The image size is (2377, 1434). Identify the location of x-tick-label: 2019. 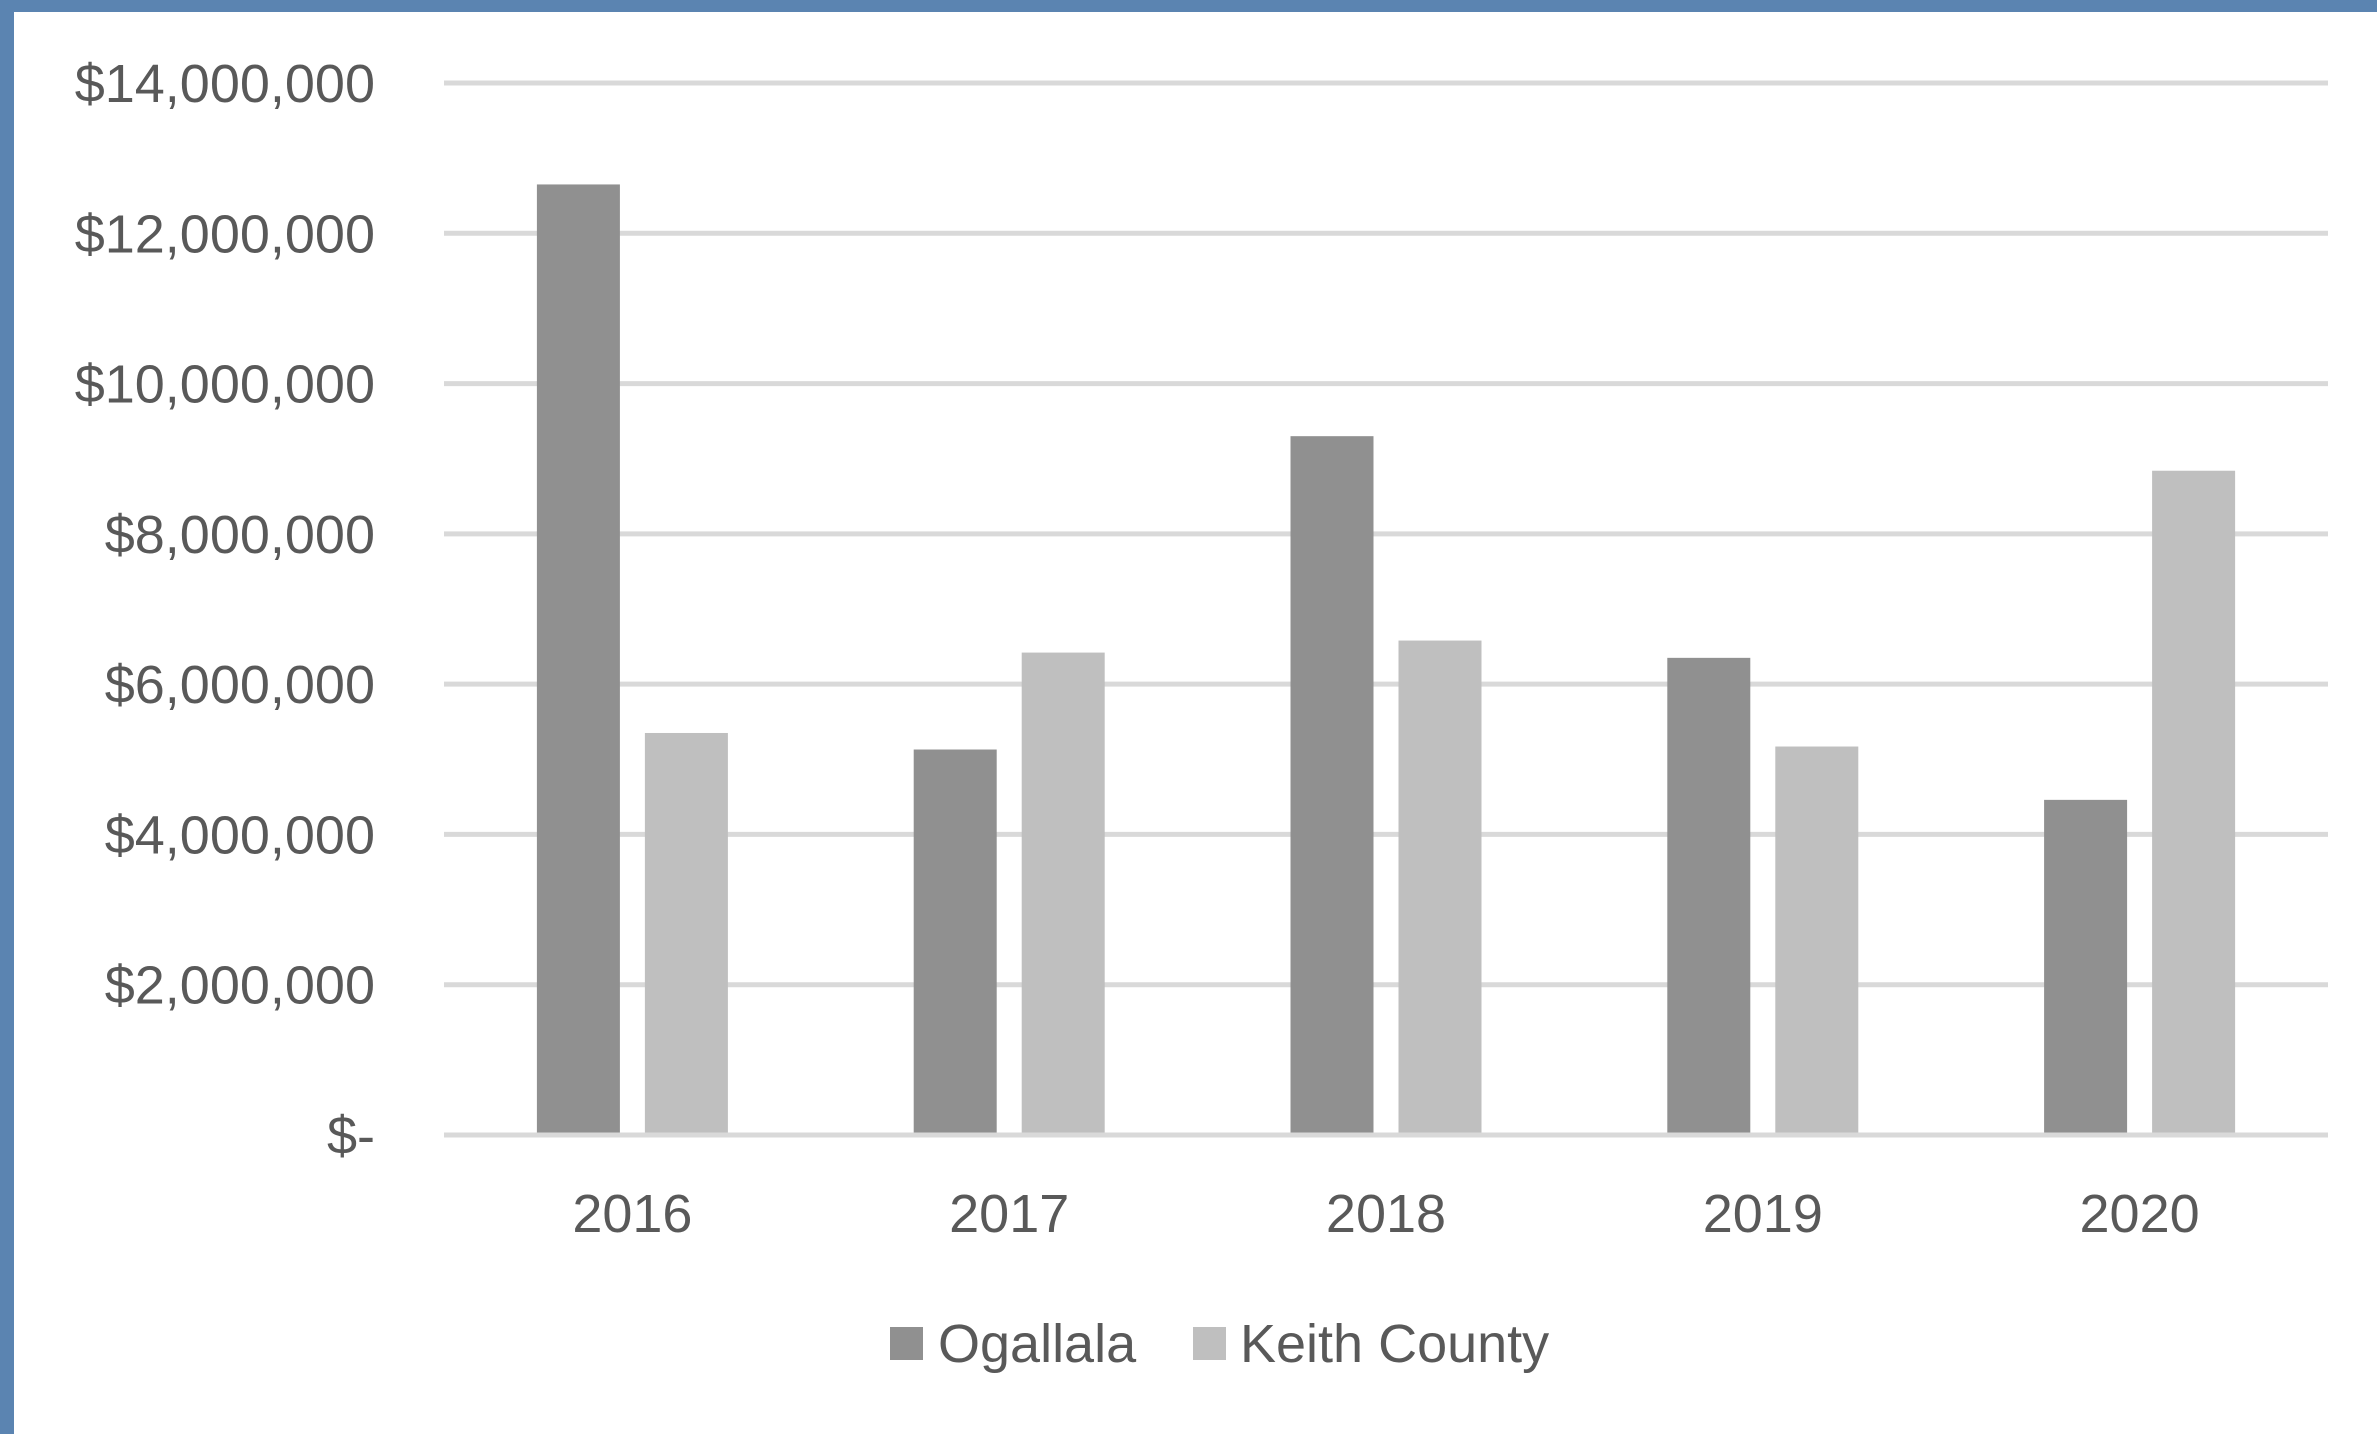
(1763, 1214).